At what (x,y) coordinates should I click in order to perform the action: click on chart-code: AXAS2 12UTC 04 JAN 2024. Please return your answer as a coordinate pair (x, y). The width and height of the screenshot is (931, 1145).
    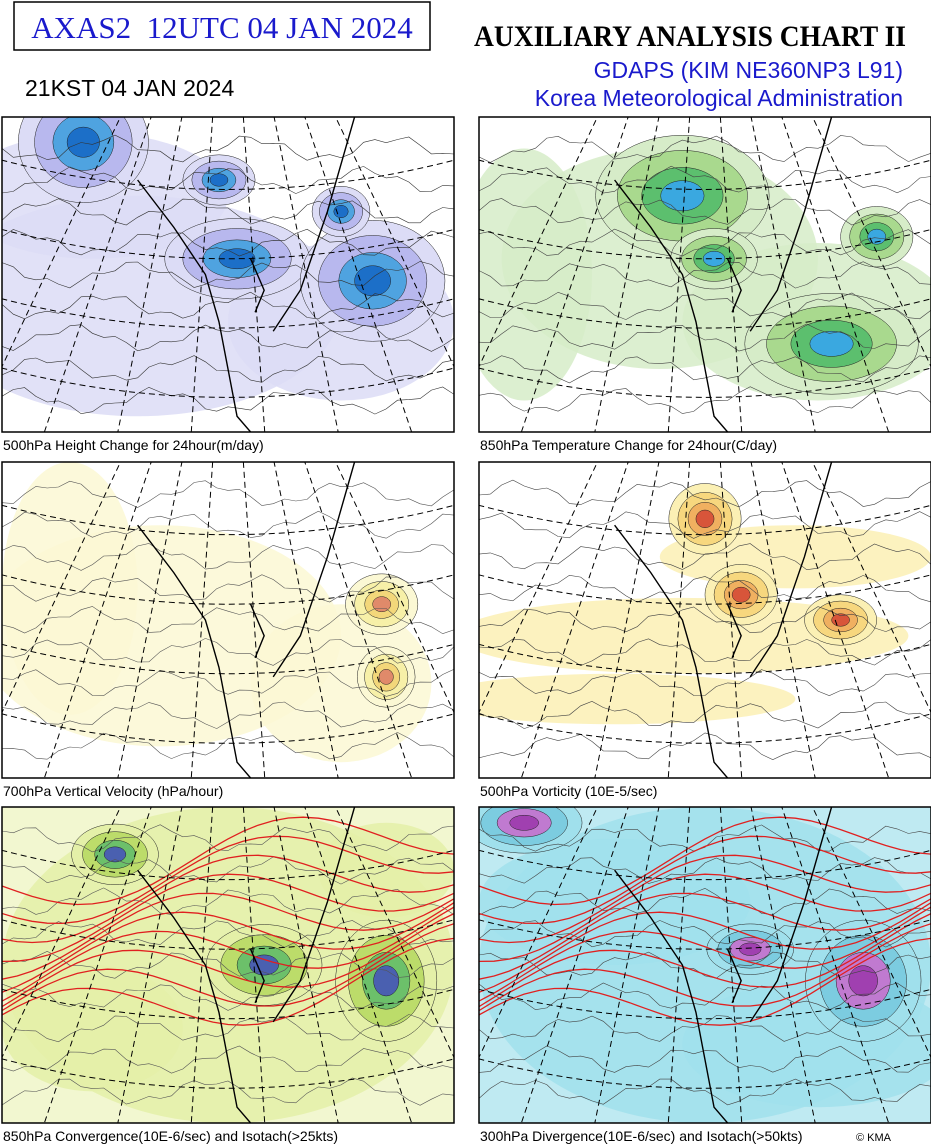
    Looking at the image, I should click on (222, 27).